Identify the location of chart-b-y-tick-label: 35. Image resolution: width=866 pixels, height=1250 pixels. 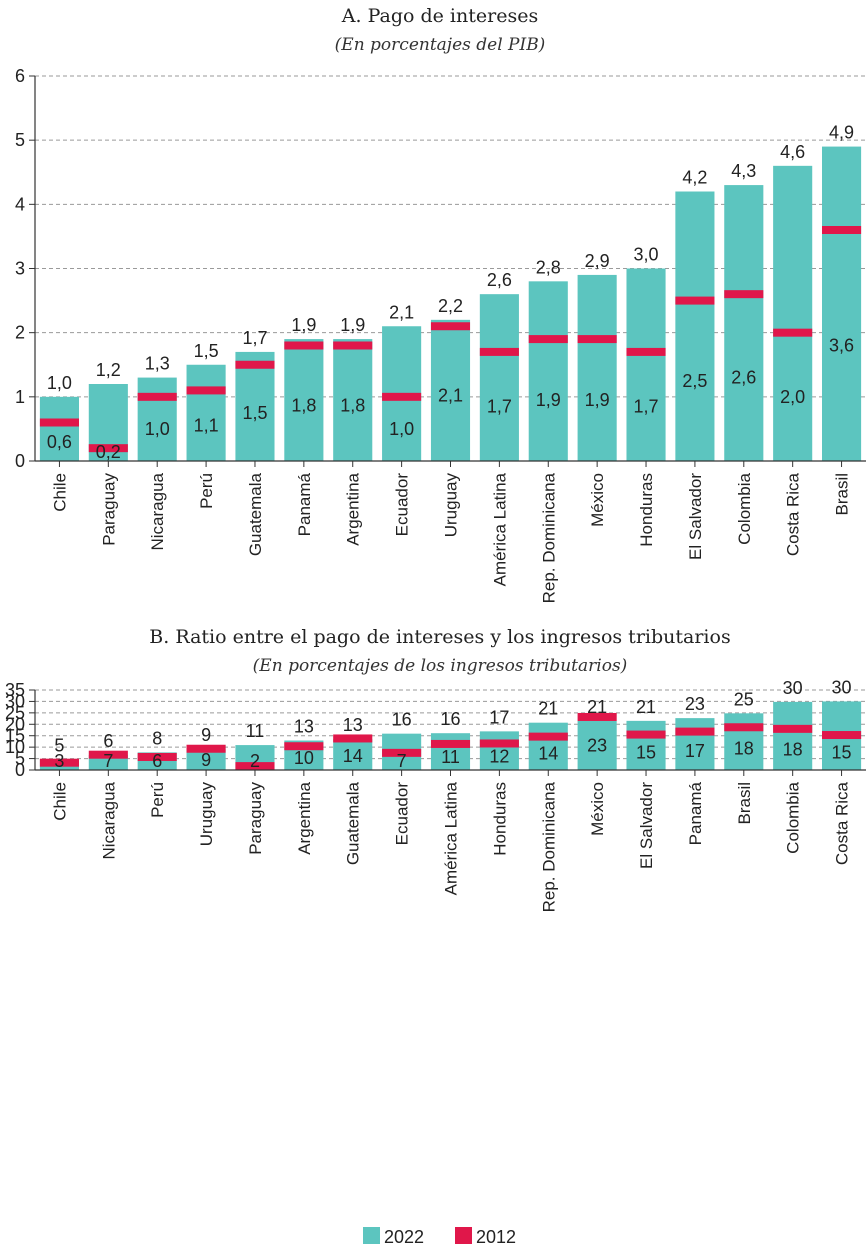
(15, 690).